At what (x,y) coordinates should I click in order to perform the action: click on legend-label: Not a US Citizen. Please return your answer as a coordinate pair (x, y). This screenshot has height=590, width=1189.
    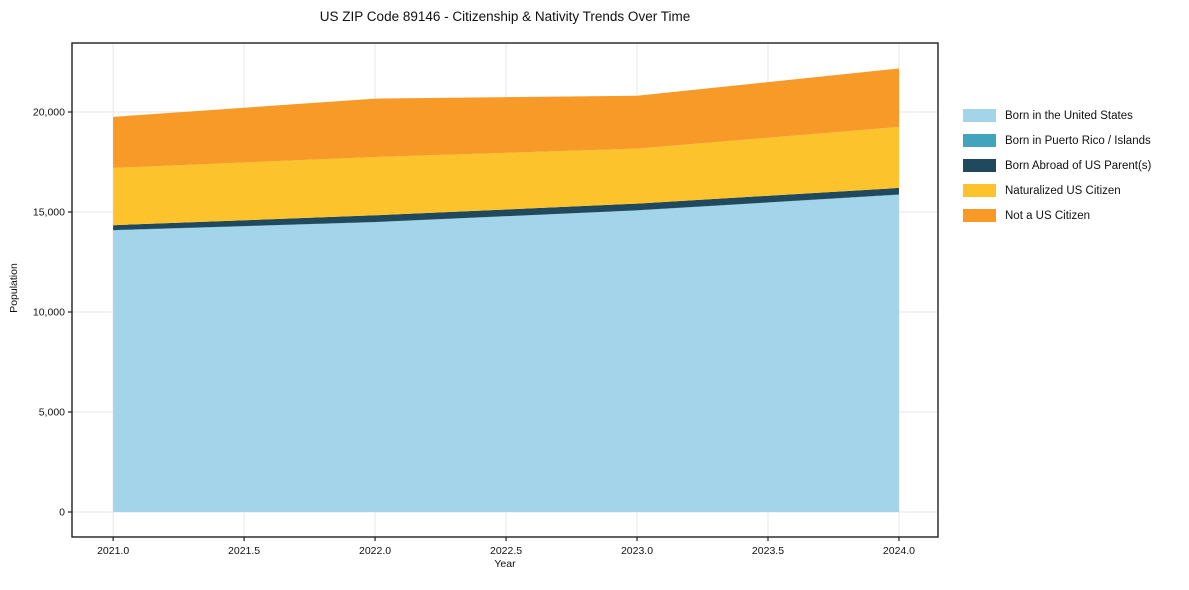
    Looking at the image, I should click on (1048, 215).